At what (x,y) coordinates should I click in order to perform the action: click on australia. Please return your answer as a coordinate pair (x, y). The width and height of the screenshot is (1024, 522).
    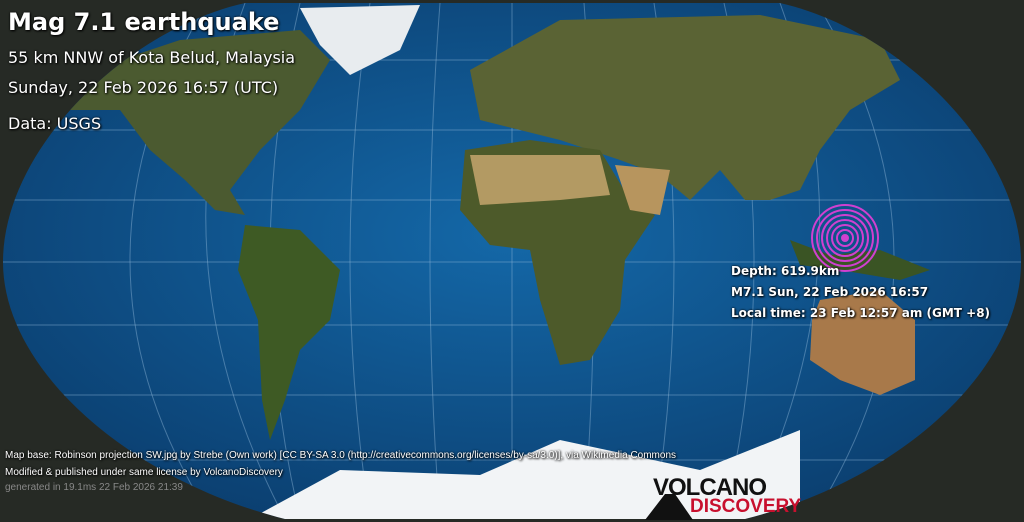
    Looking at the image, I should click on (862, 342).